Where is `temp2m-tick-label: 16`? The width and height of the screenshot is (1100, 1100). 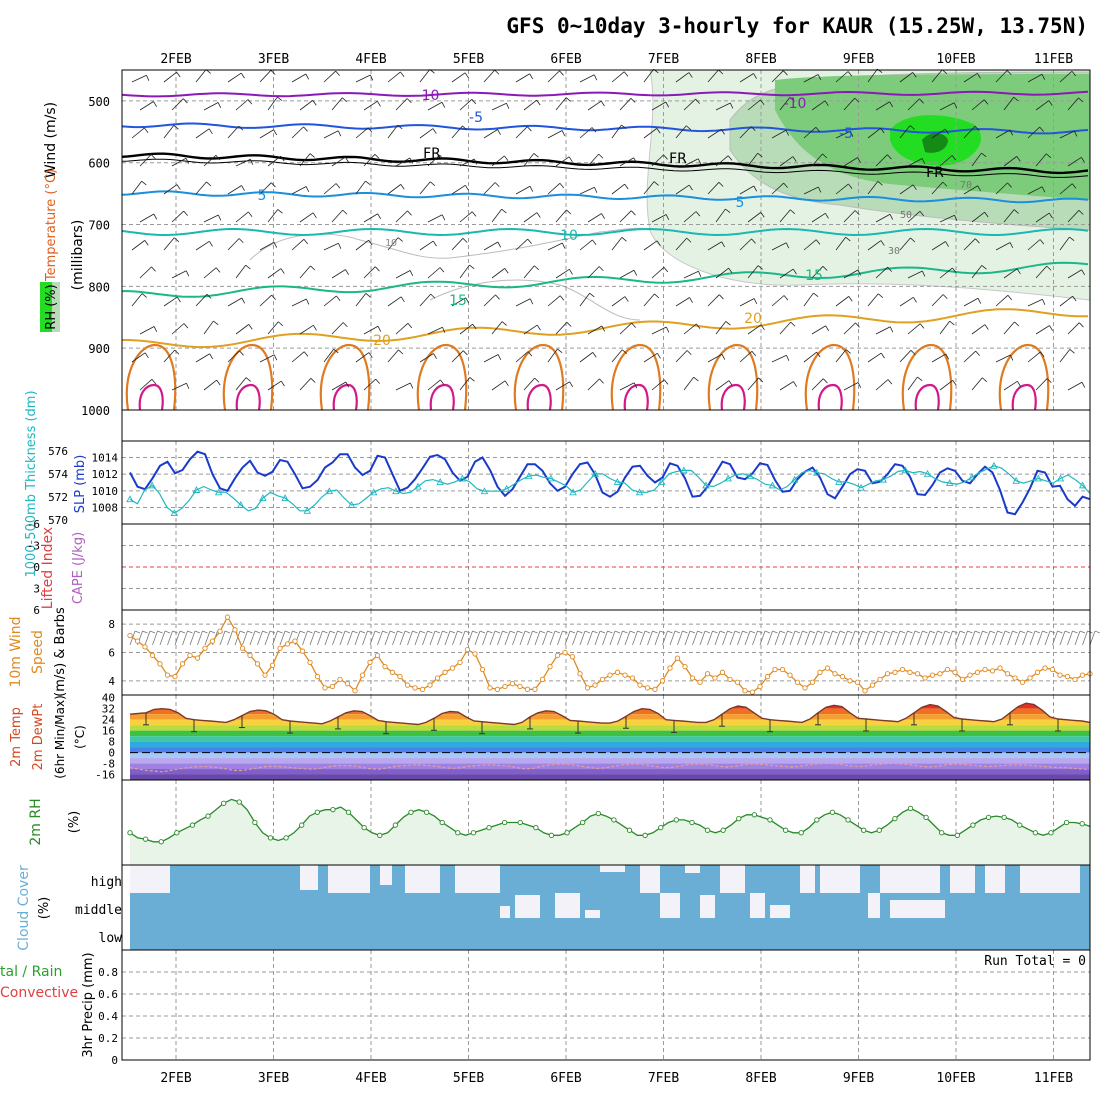
temp2m-tick-label: 16 is located at coordinates (108, 731).